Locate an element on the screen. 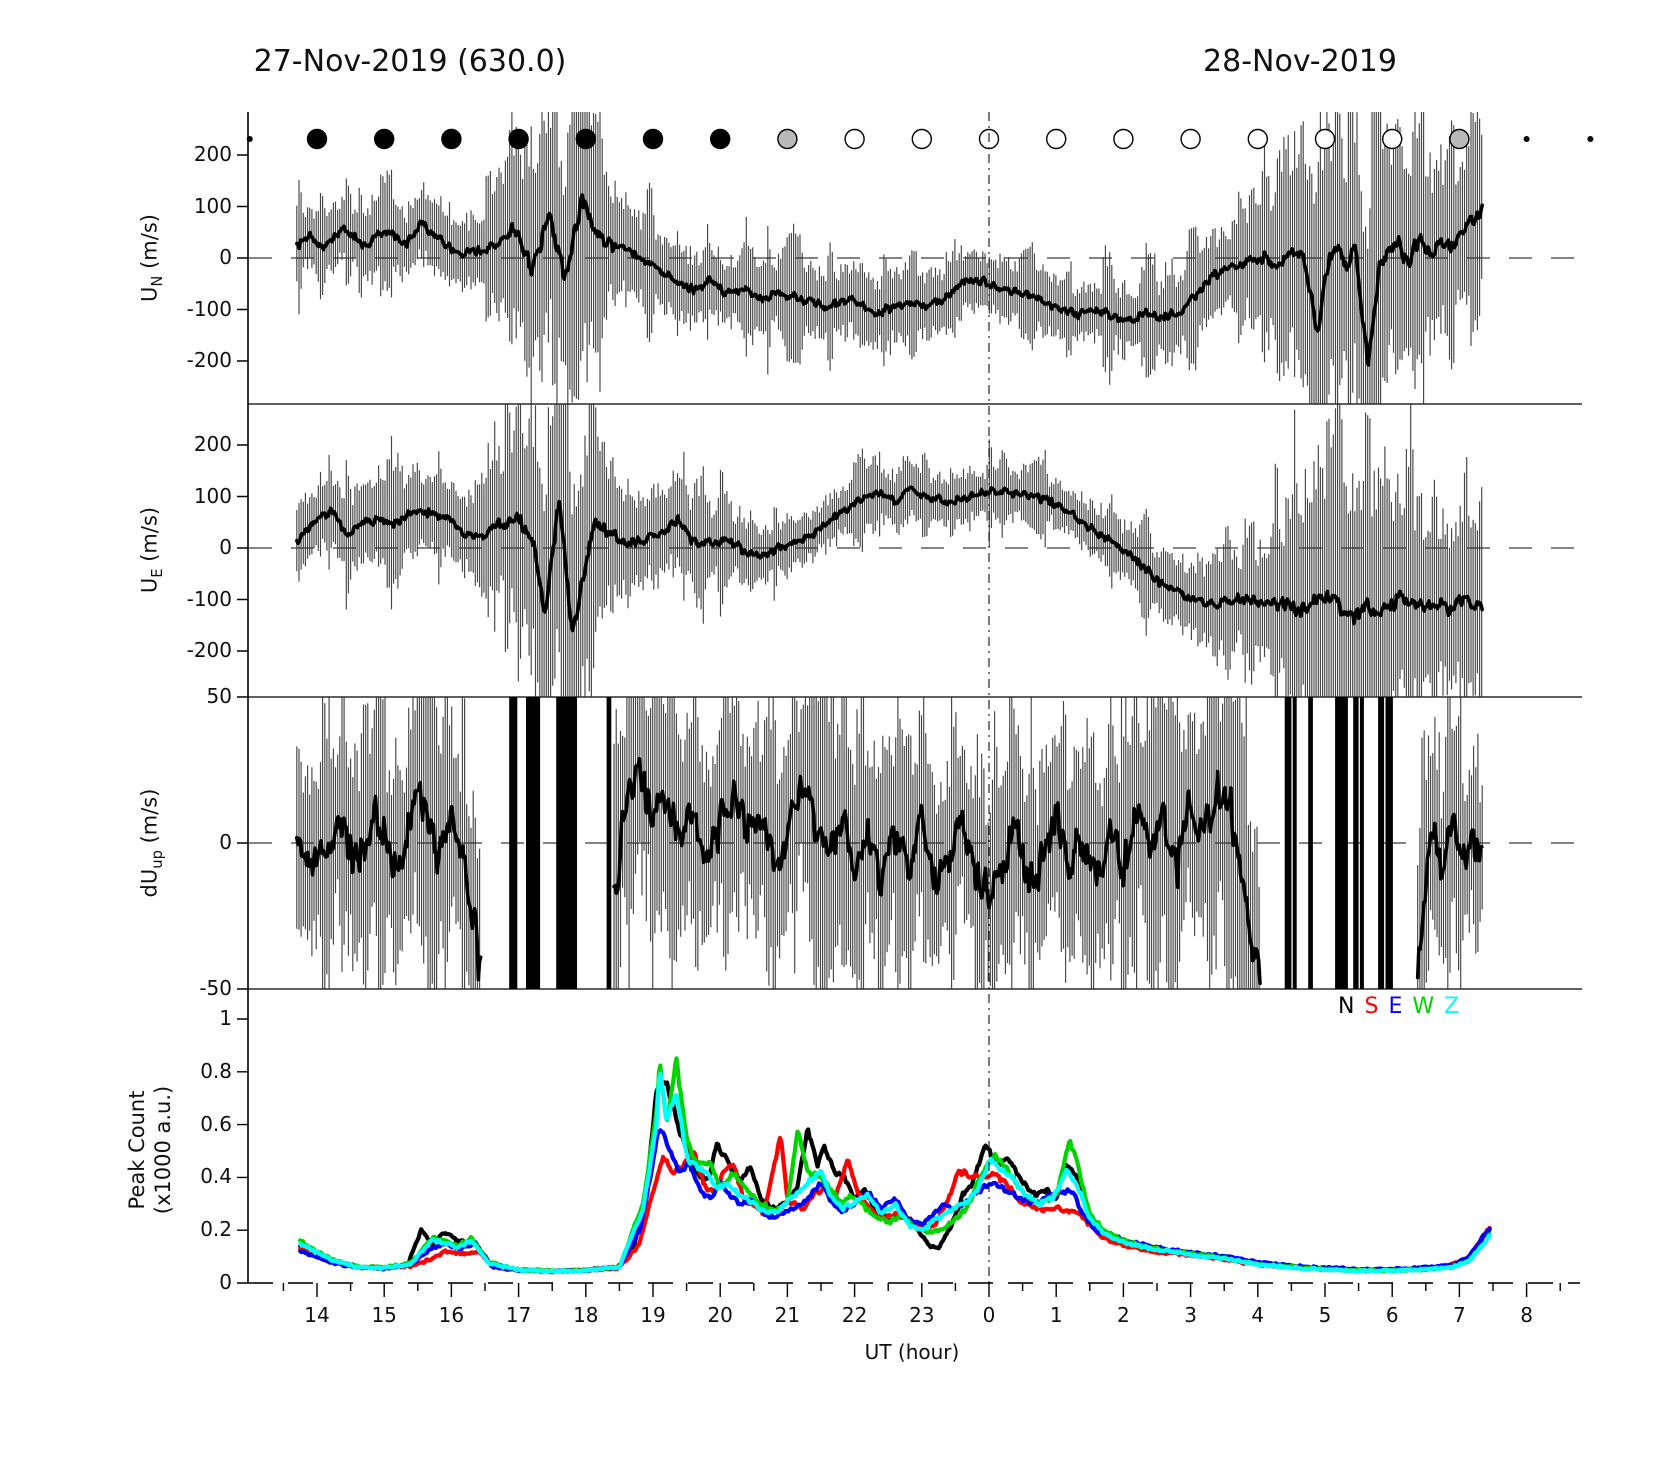  y-tick-un--100: -100 is located at coordinates (209, 308).